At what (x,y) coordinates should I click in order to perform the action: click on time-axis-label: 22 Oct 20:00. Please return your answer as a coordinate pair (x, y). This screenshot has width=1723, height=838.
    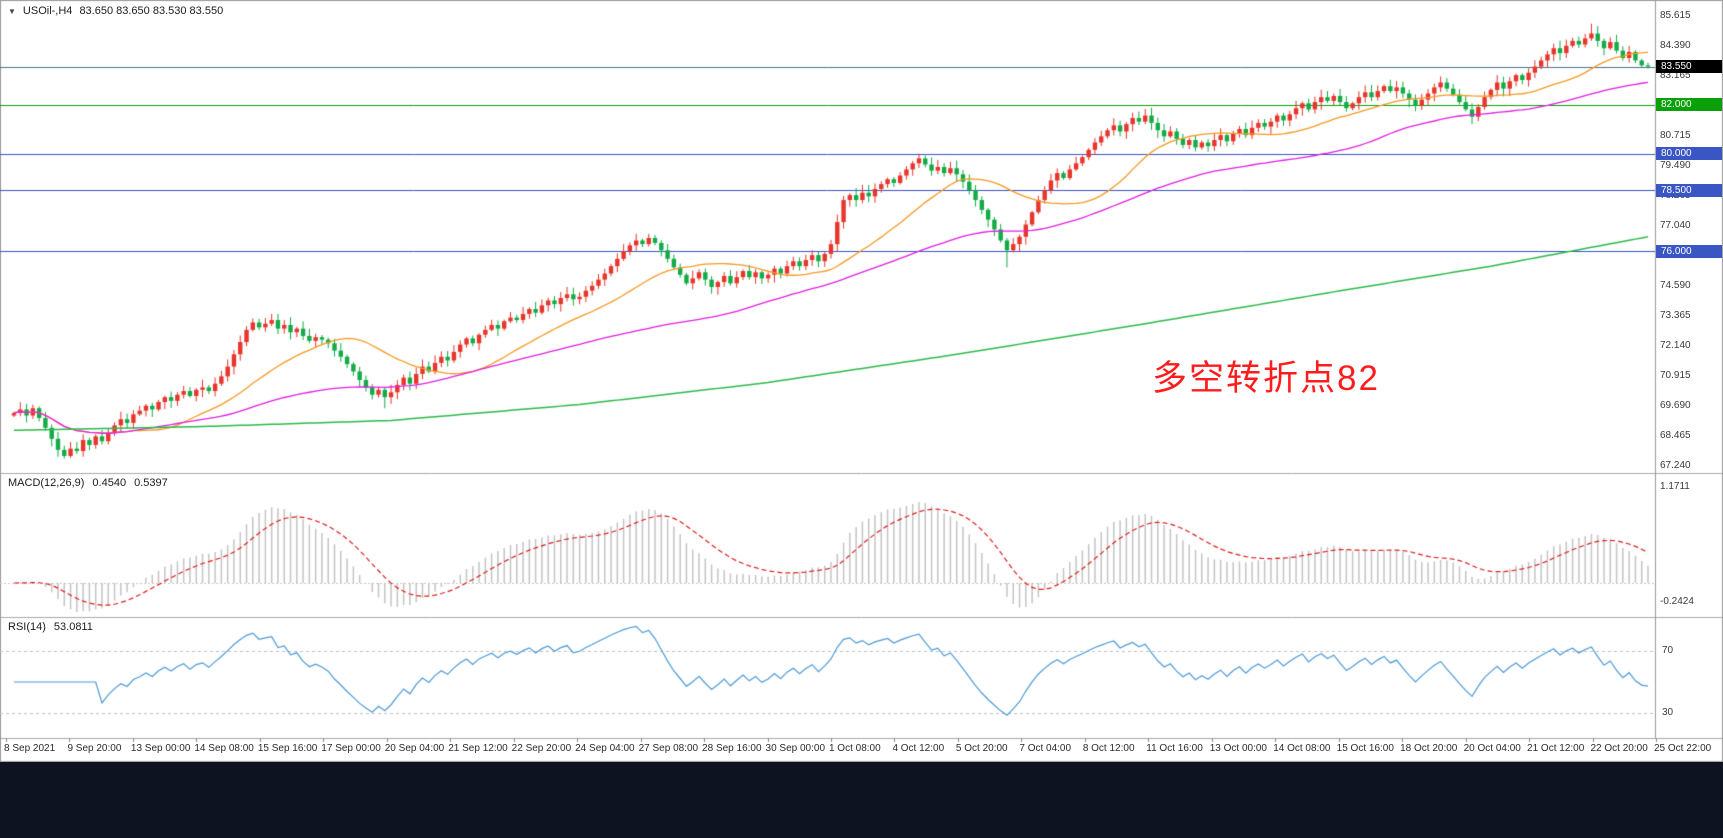
    Looking at the image, I should click on (1619, 748).